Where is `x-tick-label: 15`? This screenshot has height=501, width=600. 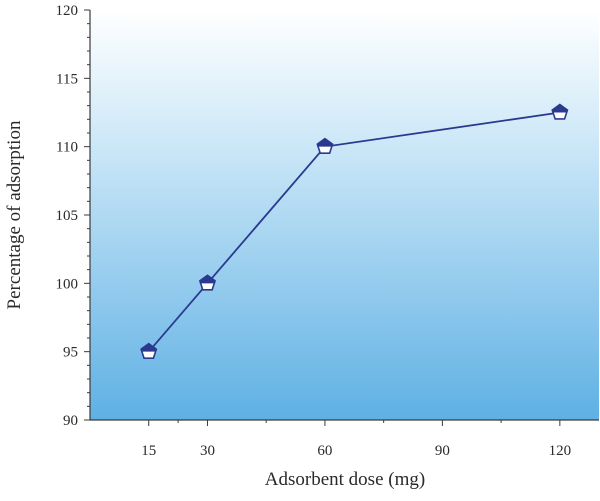 x-tick-label: 15 is located at coordinates (148, 451).